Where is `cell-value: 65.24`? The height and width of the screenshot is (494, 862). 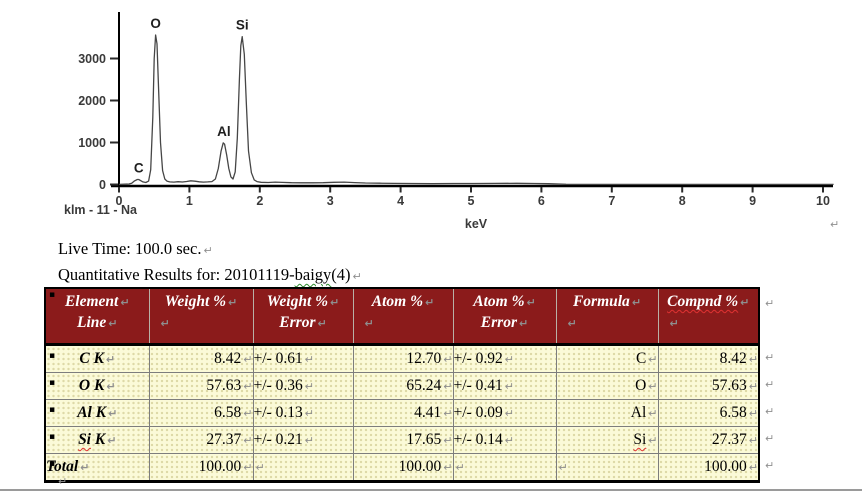 cell-value: 65.24 is located at coordinates (424, 385).